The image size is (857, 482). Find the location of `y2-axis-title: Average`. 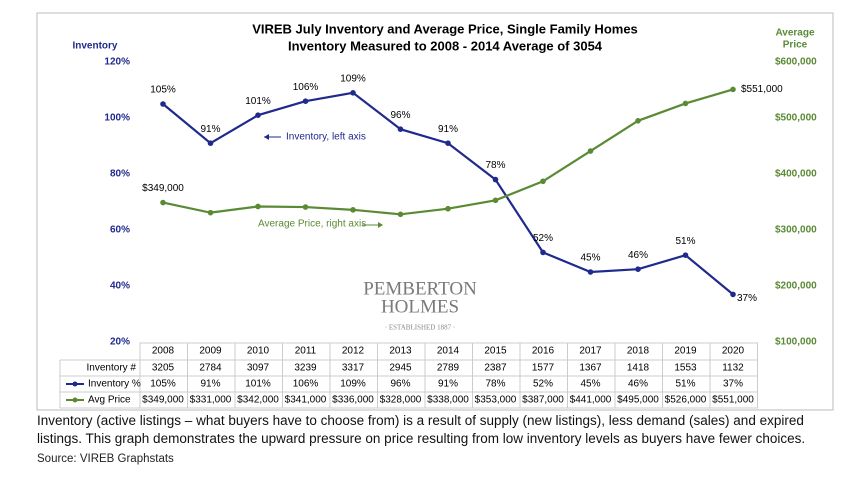

y2-axis-title: Average is located at coordinates (795, 33).